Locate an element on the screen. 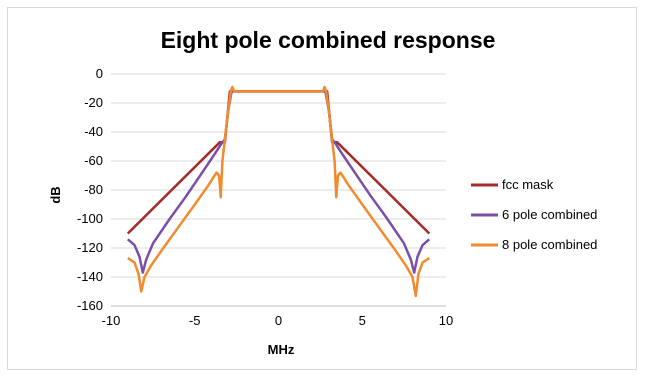 The image size is (646, 379). legend-label: 8 pole combined is located at coordinates (549, 244).